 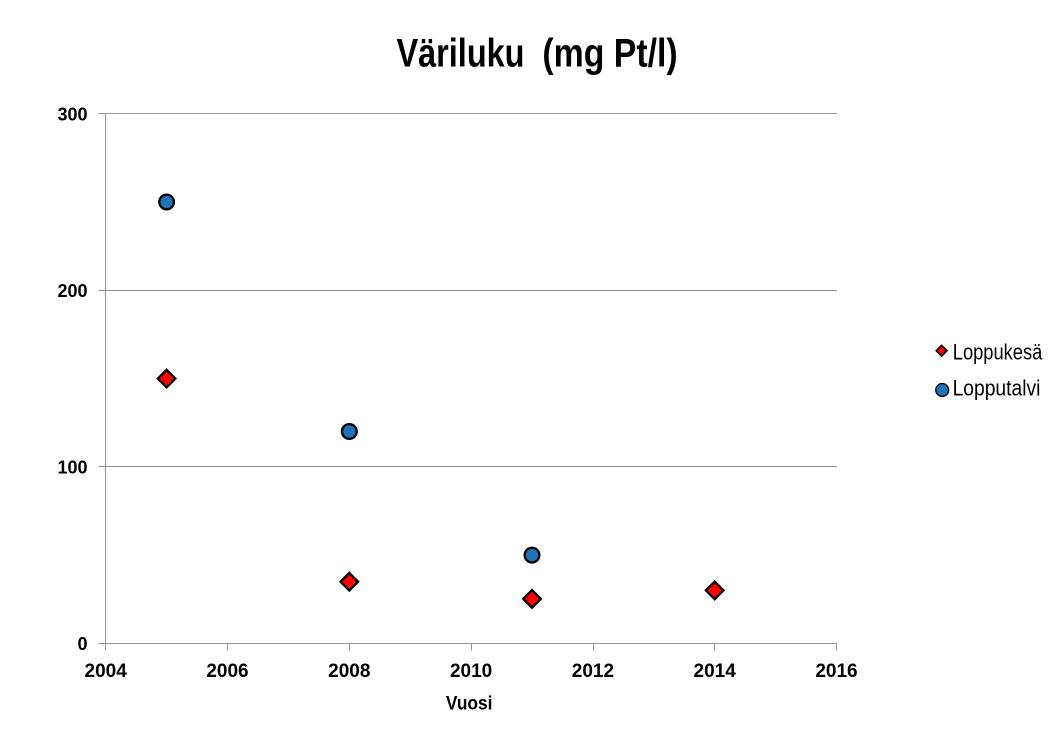 What do you see at coordinates (82, 644) in the screenshot?
I see `svg-text: 0` at bounding box center [82, 644].